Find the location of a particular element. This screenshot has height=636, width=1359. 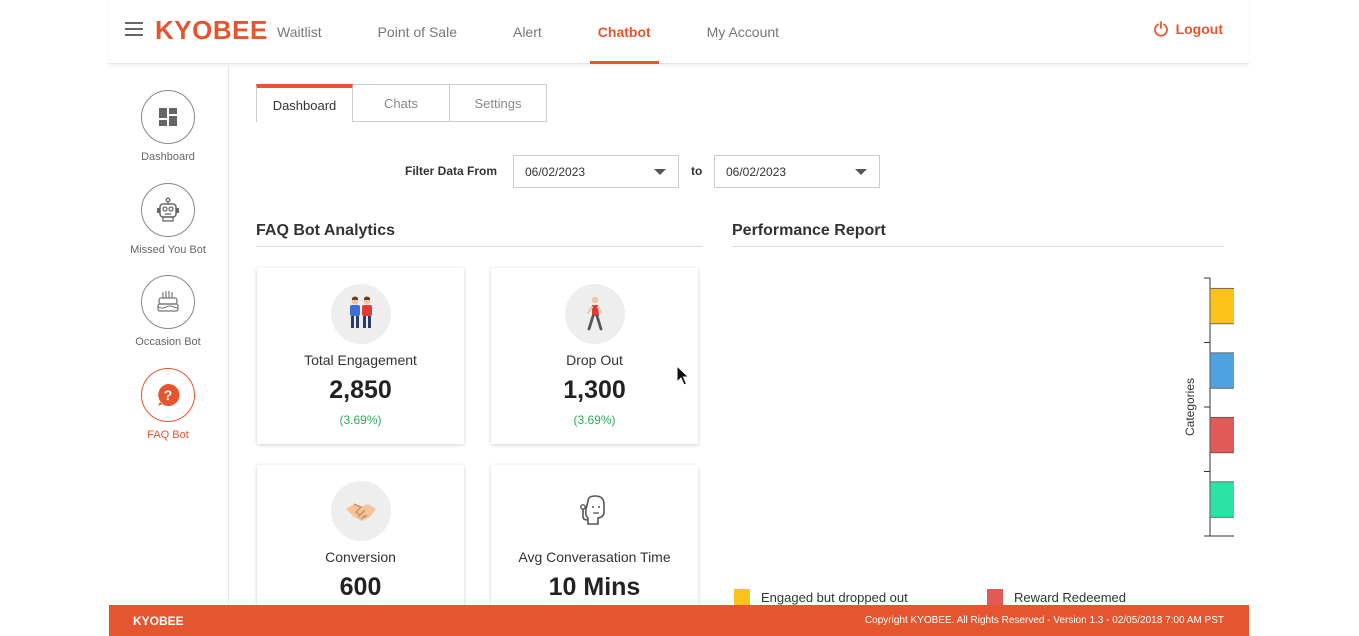

tab-chats: Chats is located at coordinates (401, 103).